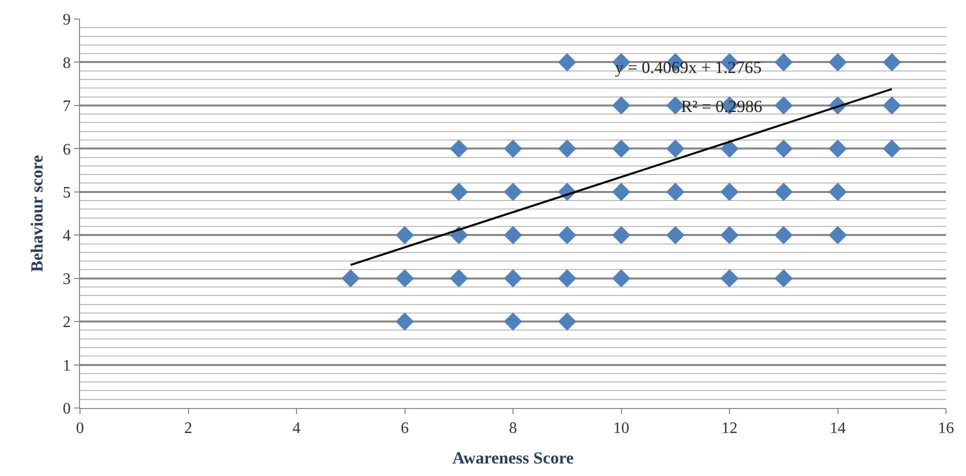 This screenshot has width=966, height=476. What do you see at coordinates (66, 107) in the screenshot?
I see `y-tick-label: 7` at bounding box center [66, 107].